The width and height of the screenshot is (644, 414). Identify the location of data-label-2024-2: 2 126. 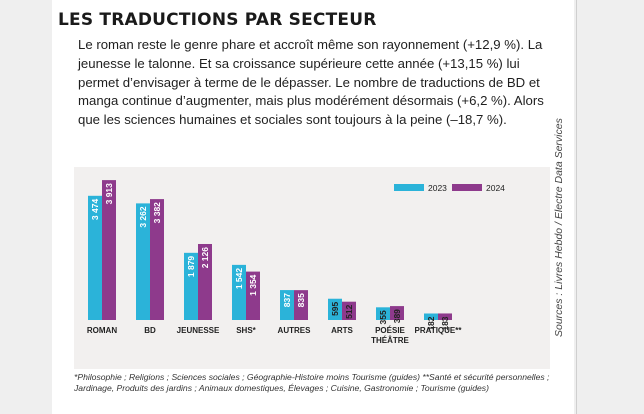
(205, 258).